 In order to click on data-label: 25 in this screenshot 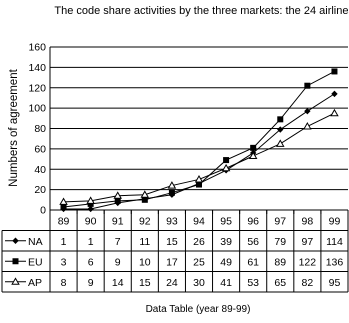, I will do `click(199, 262)`.